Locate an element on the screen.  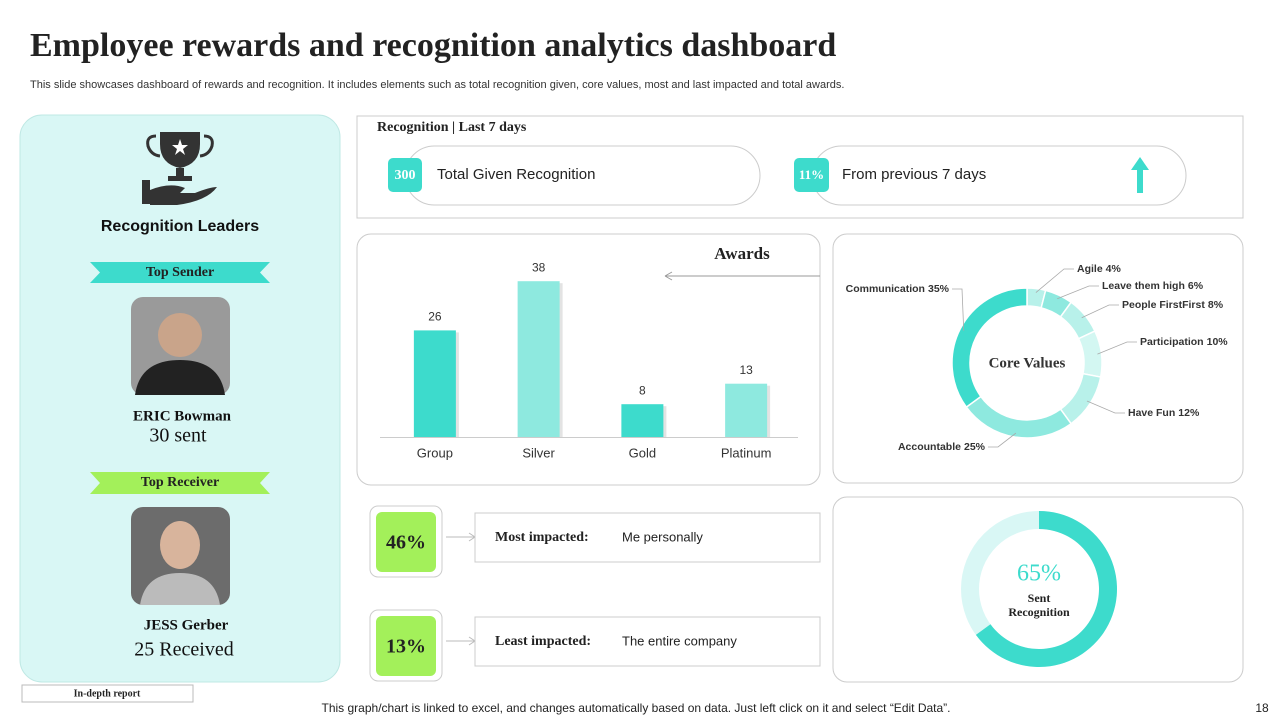
receiver-count: 25 Received is located at coordinates (183, 650).